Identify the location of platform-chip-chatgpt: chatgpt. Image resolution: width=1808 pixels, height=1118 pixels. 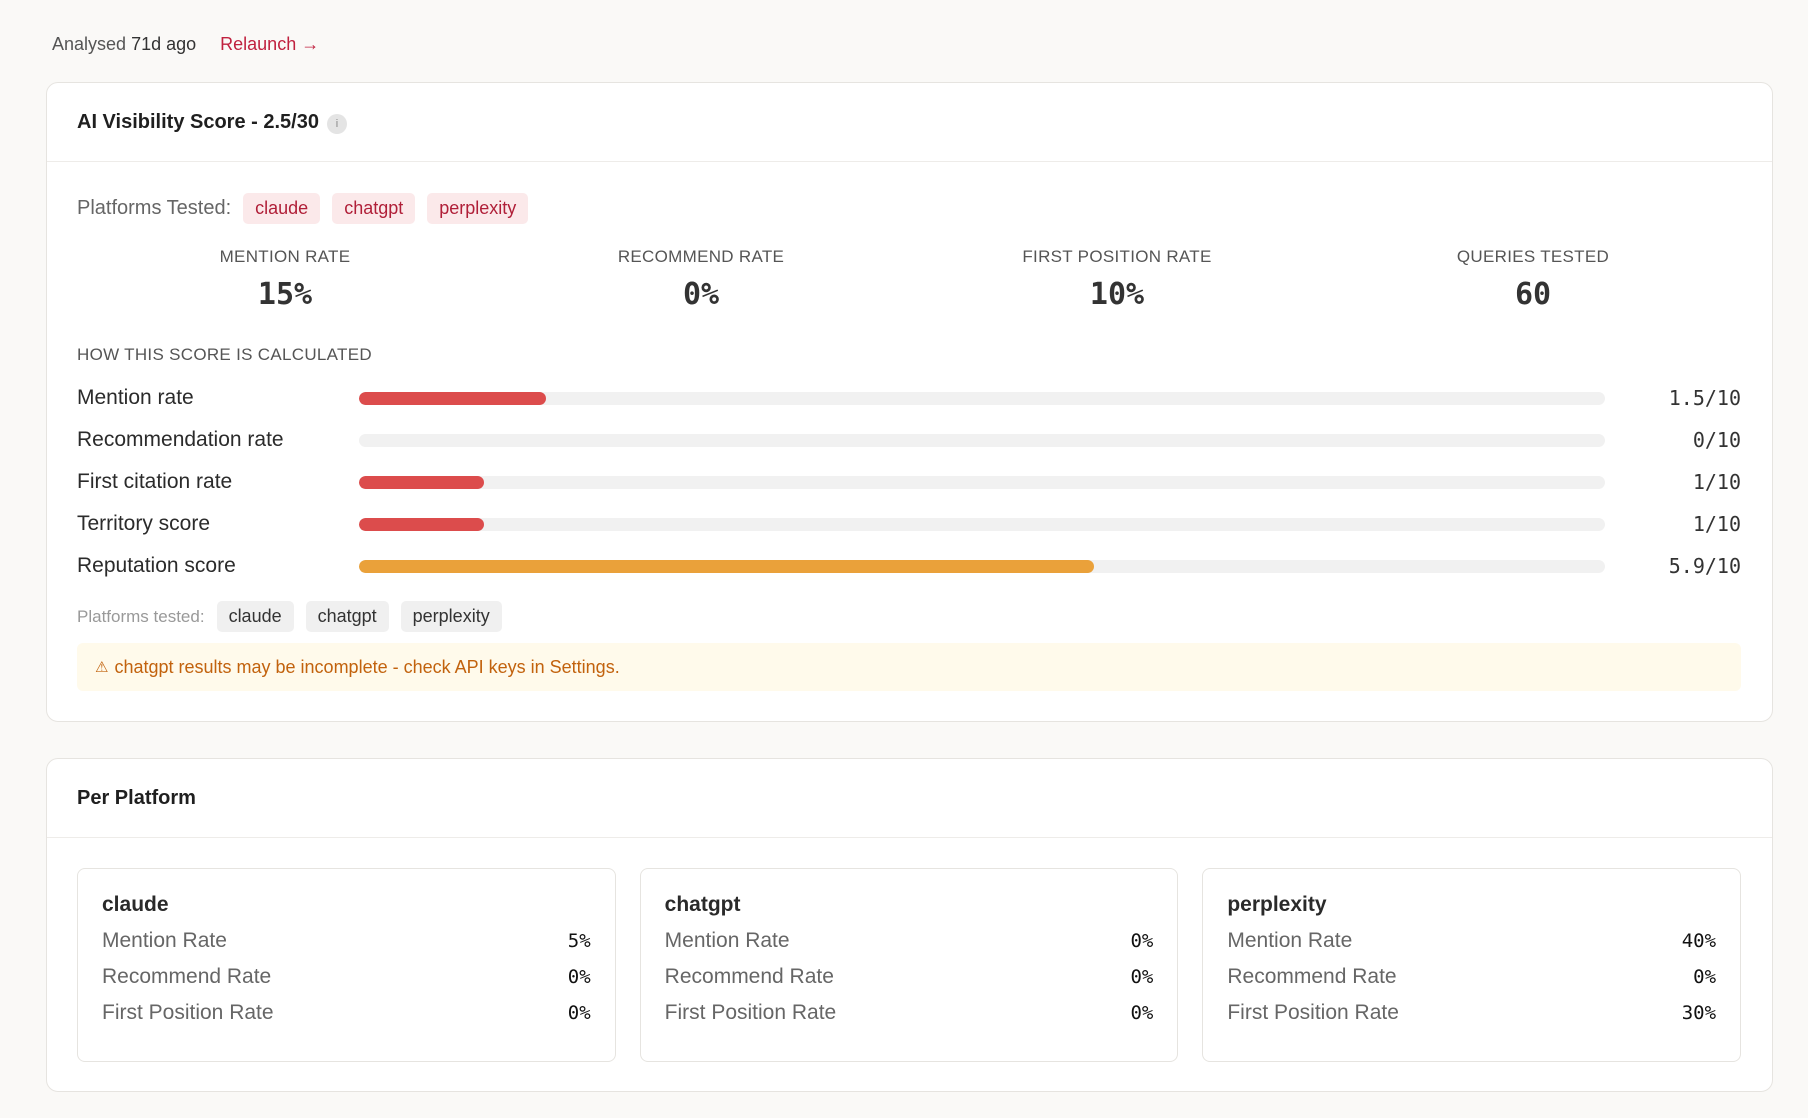
(347, 616).